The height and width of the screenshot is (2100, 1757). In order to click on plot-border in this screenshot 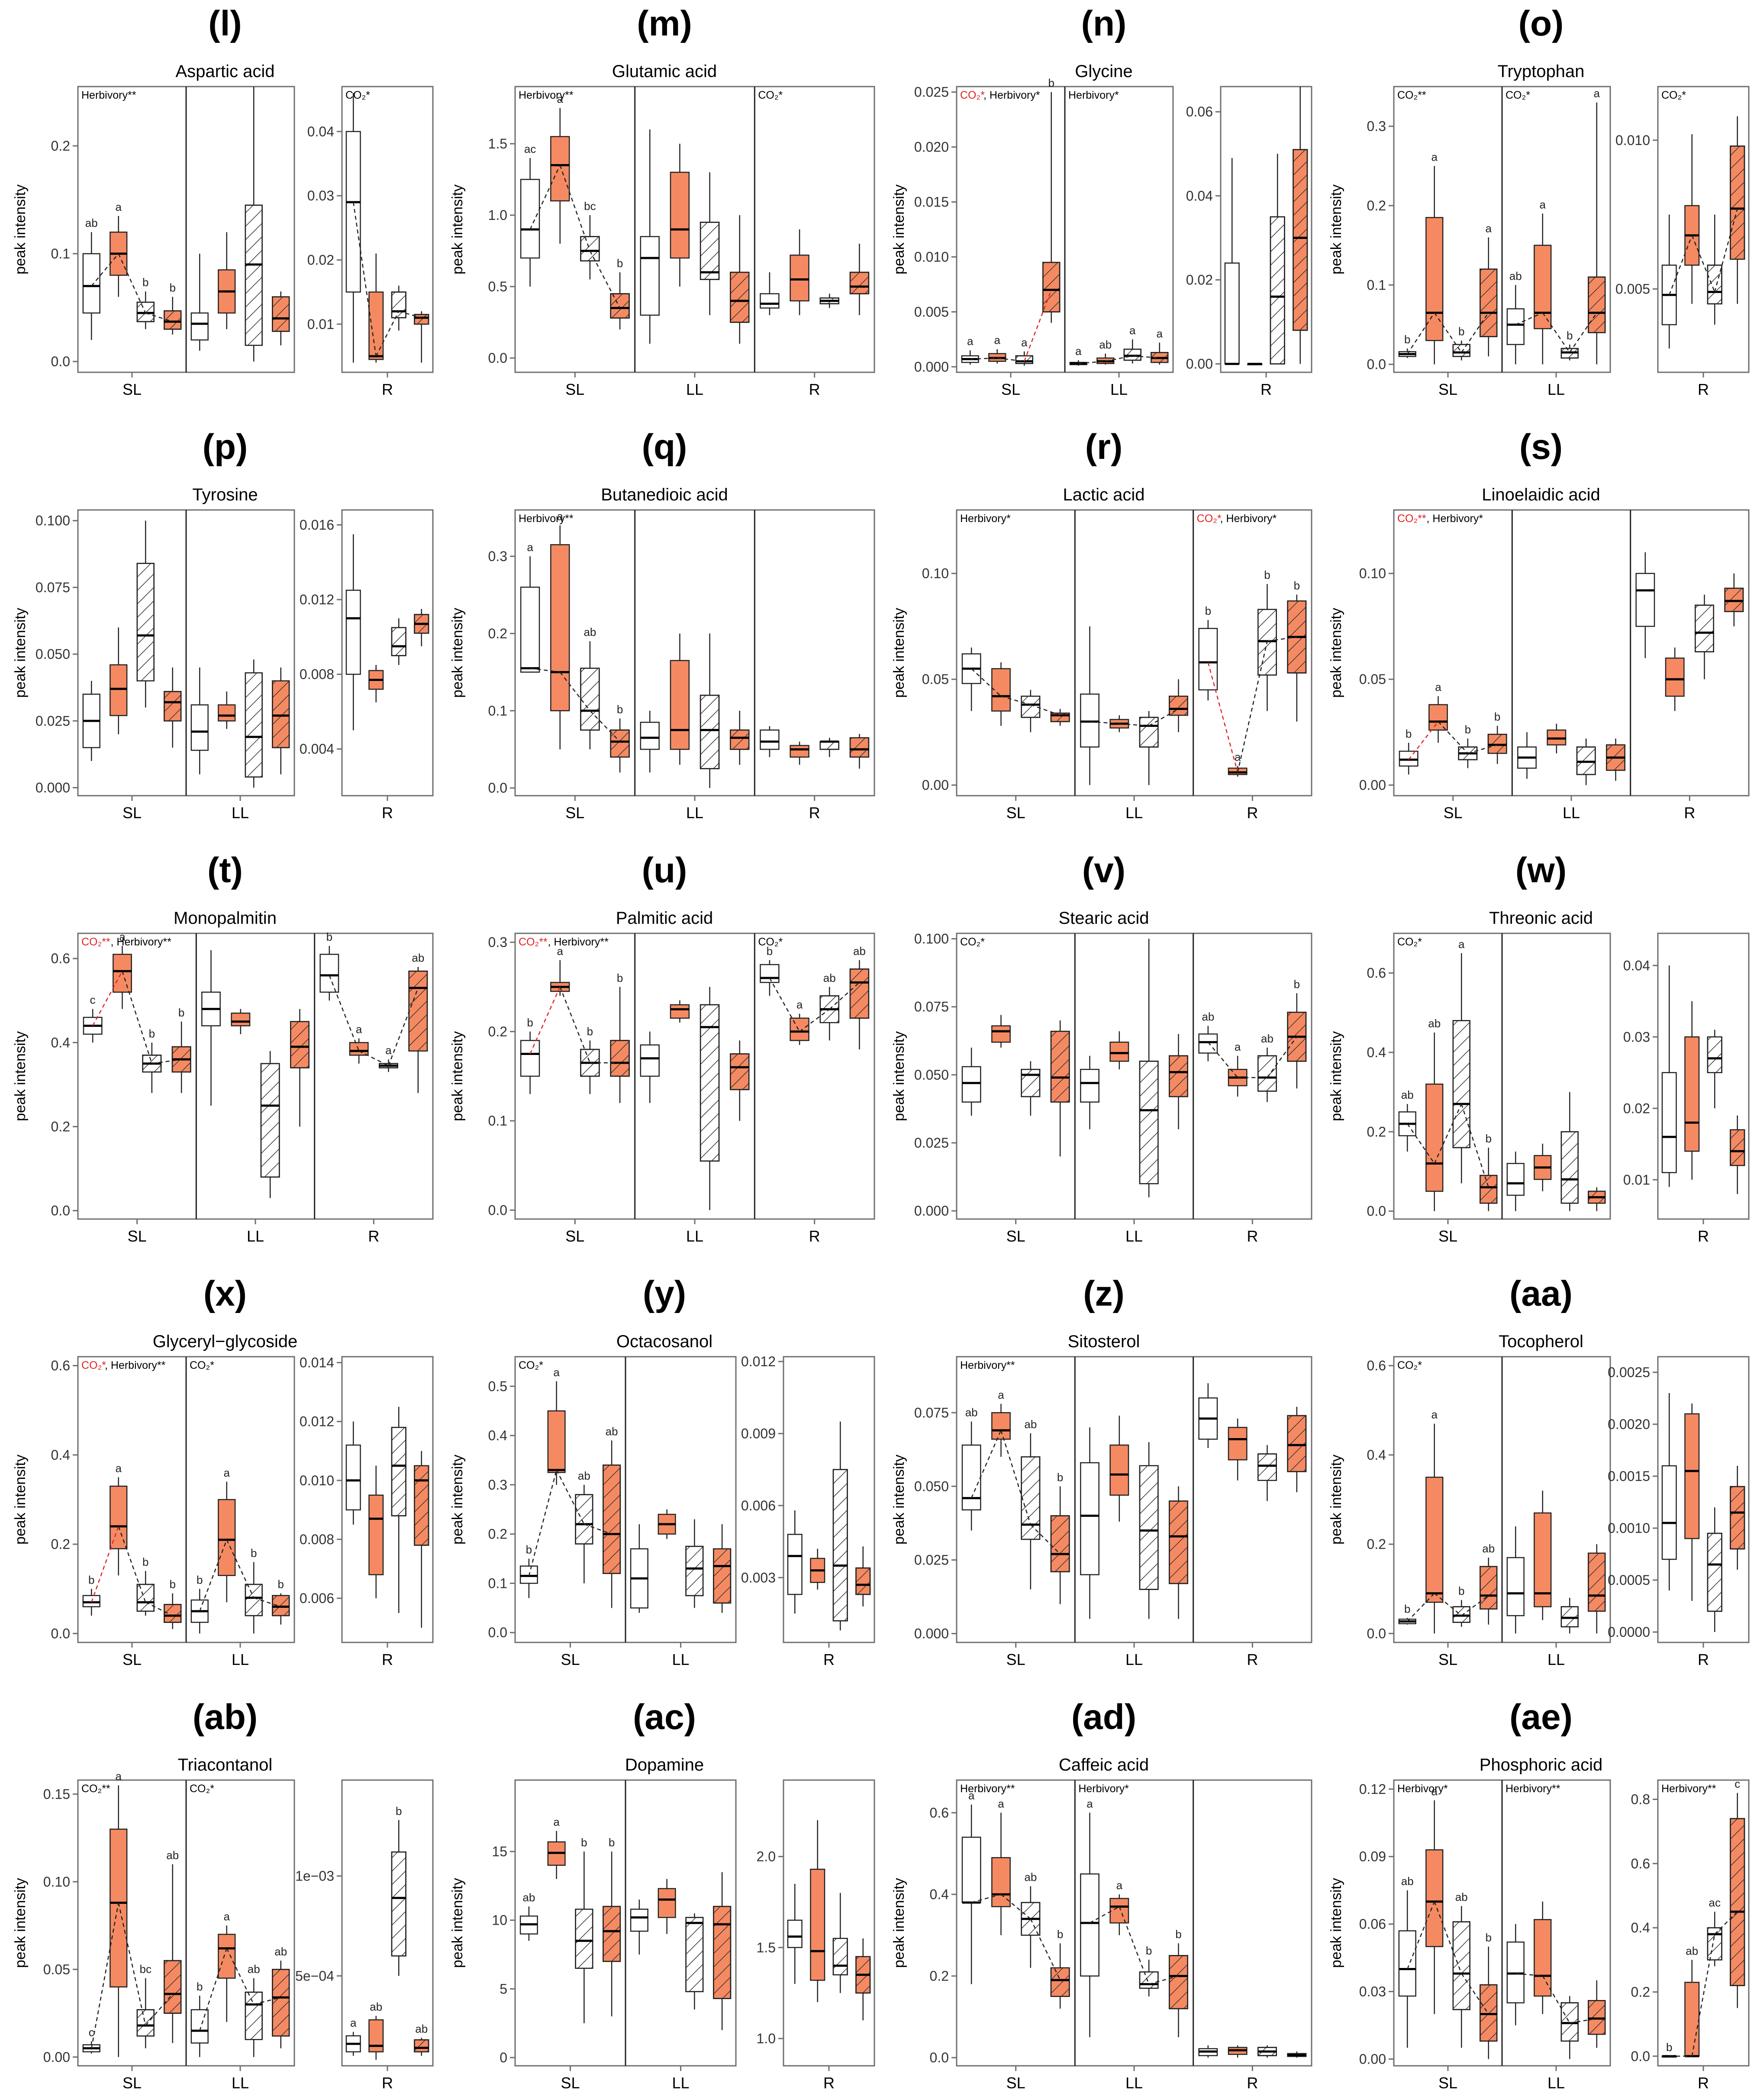, I will do `click(1571, 653)`.